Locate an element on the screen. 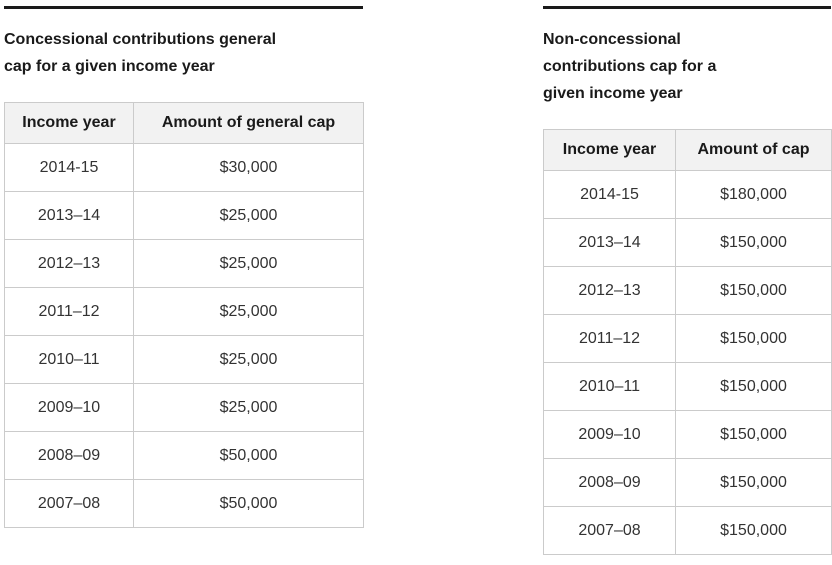  table-row: 2008–09 $150,000 is located at coordinates (687, 482).